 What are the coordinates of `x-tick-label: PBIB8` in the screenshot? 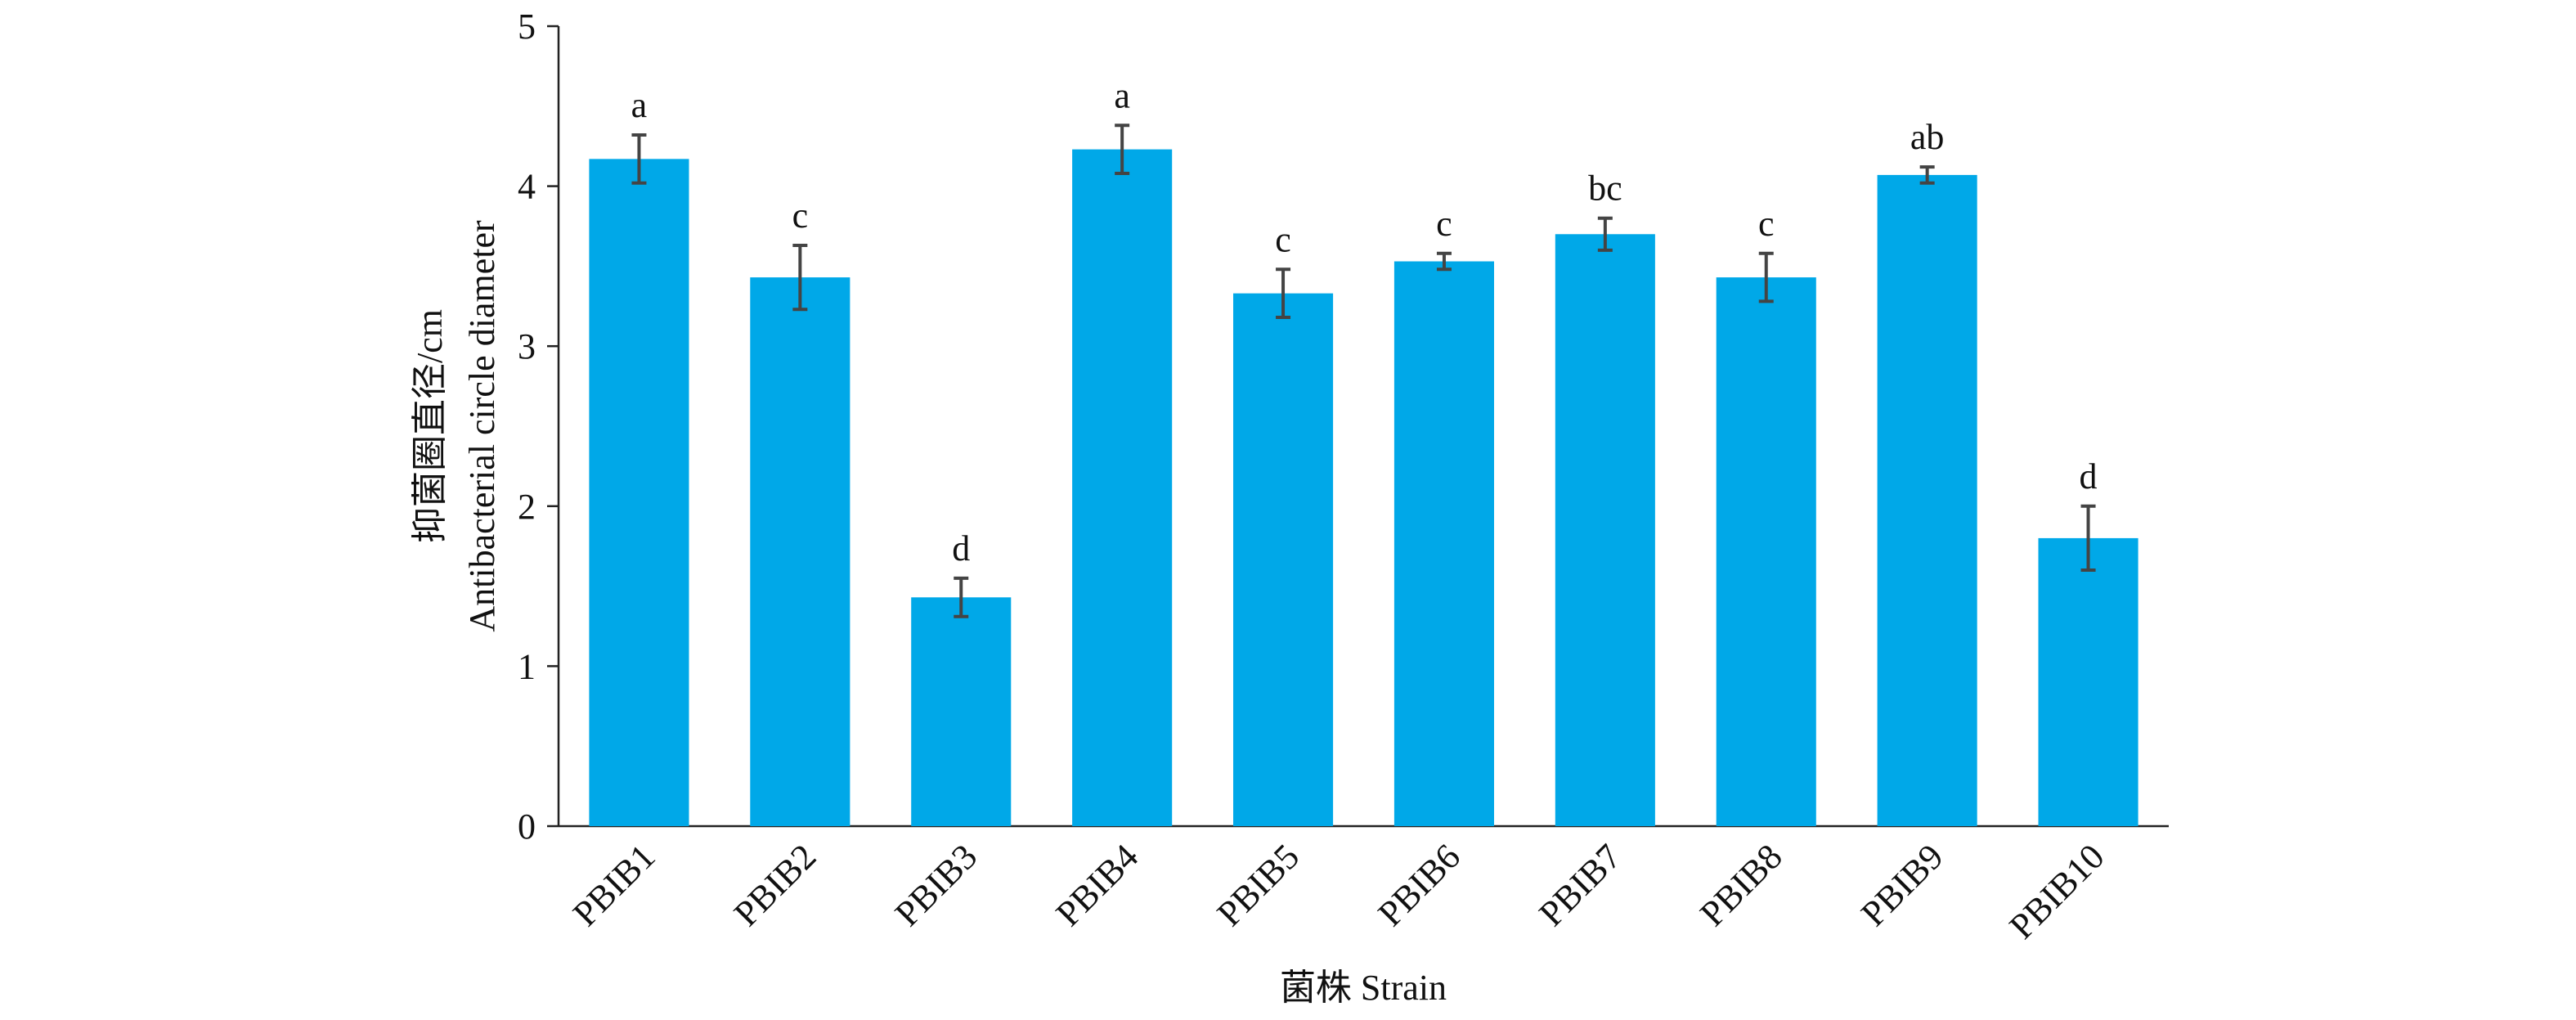 It's located at (1740, 885).